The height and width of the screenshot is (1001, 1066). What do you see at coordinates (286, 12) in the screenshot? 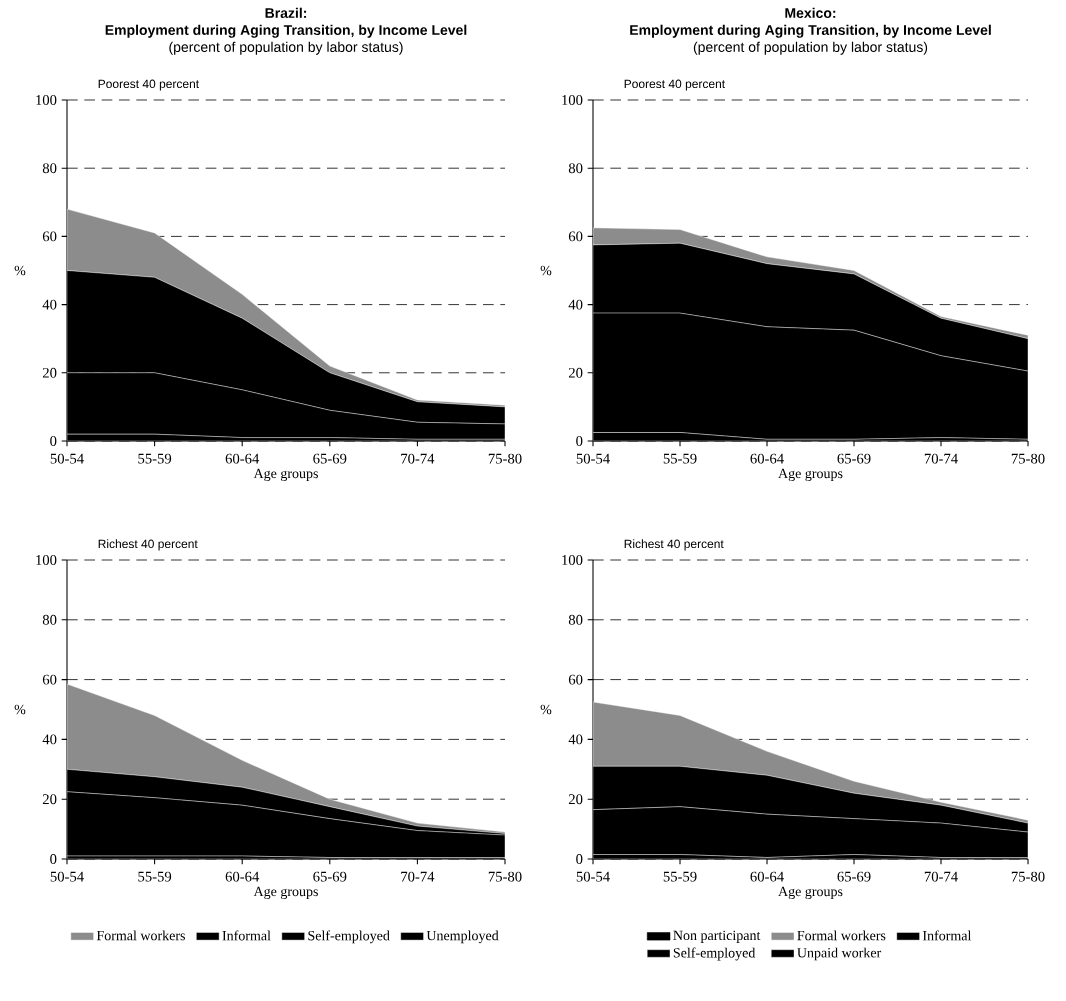
I see `chart-title: Brazil:` at bounding box center [286, 12].